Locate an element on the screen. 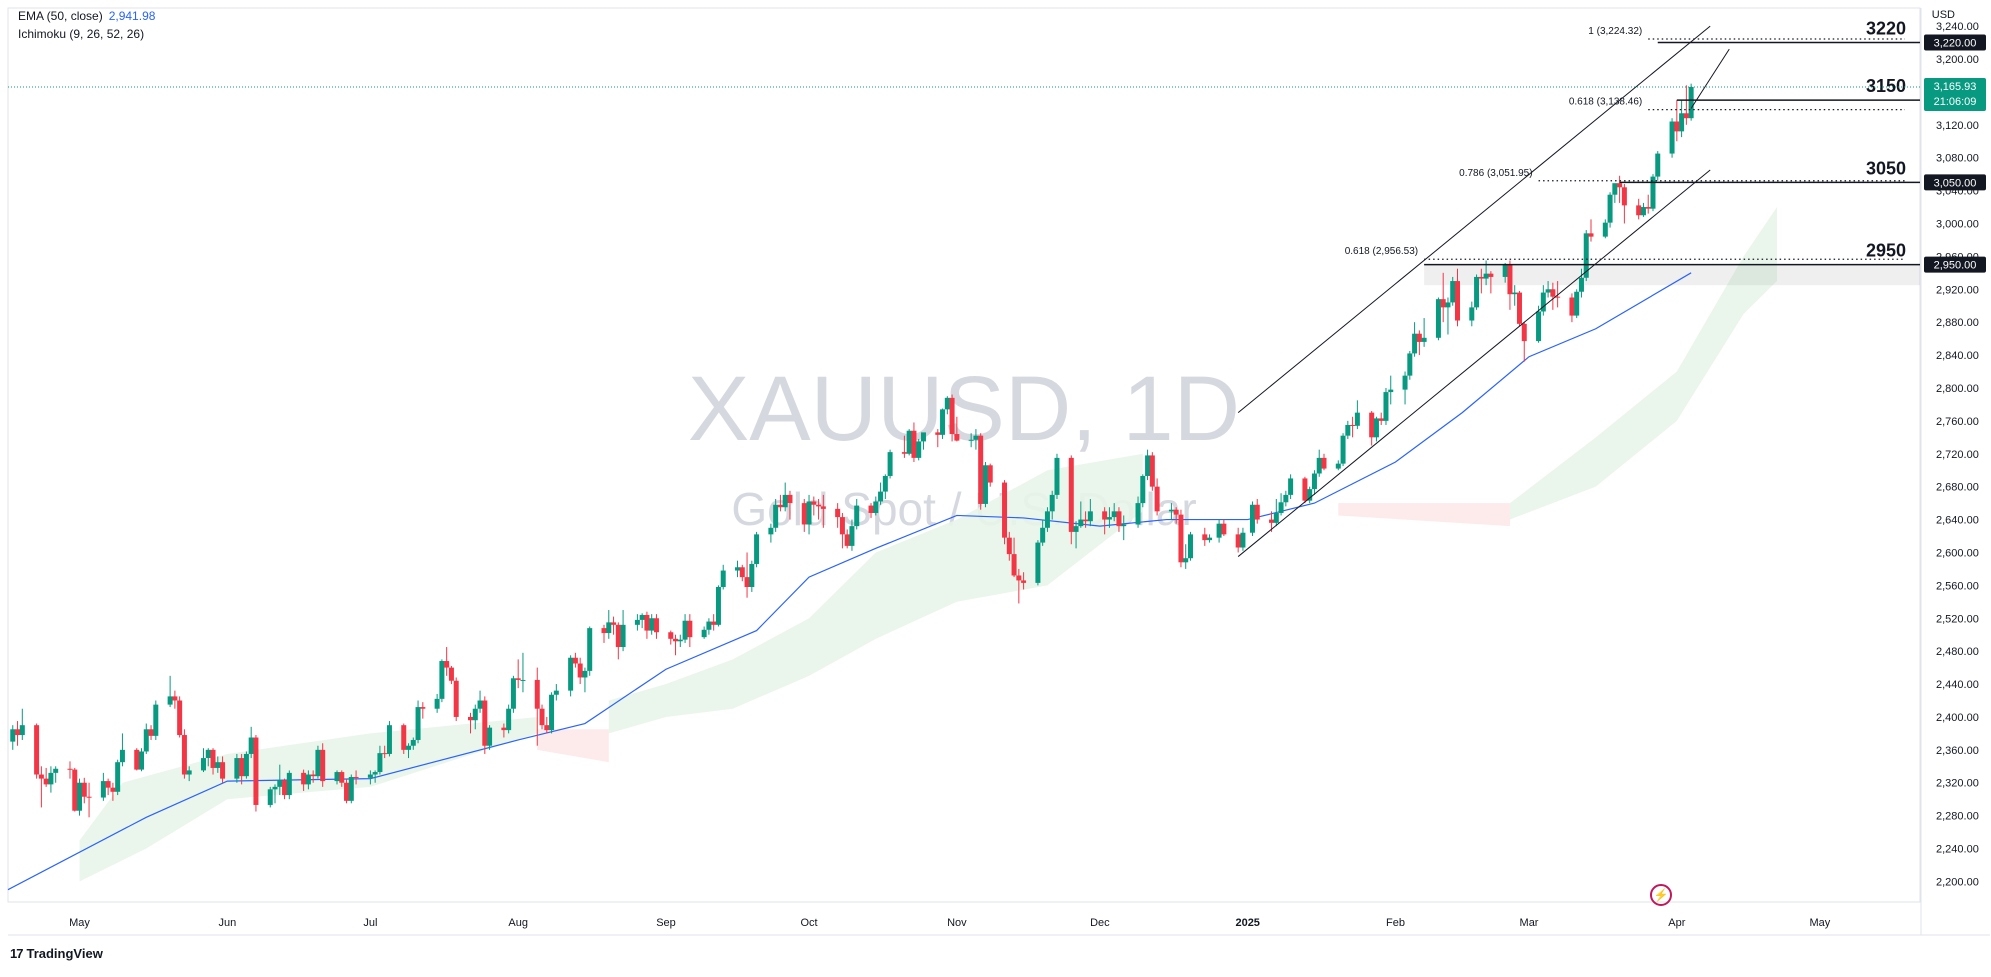 Image resolution: width=1991 pixels, height=977 pixels. tradingview-brand: 17 TradingView is located at coordinates (56, 953).